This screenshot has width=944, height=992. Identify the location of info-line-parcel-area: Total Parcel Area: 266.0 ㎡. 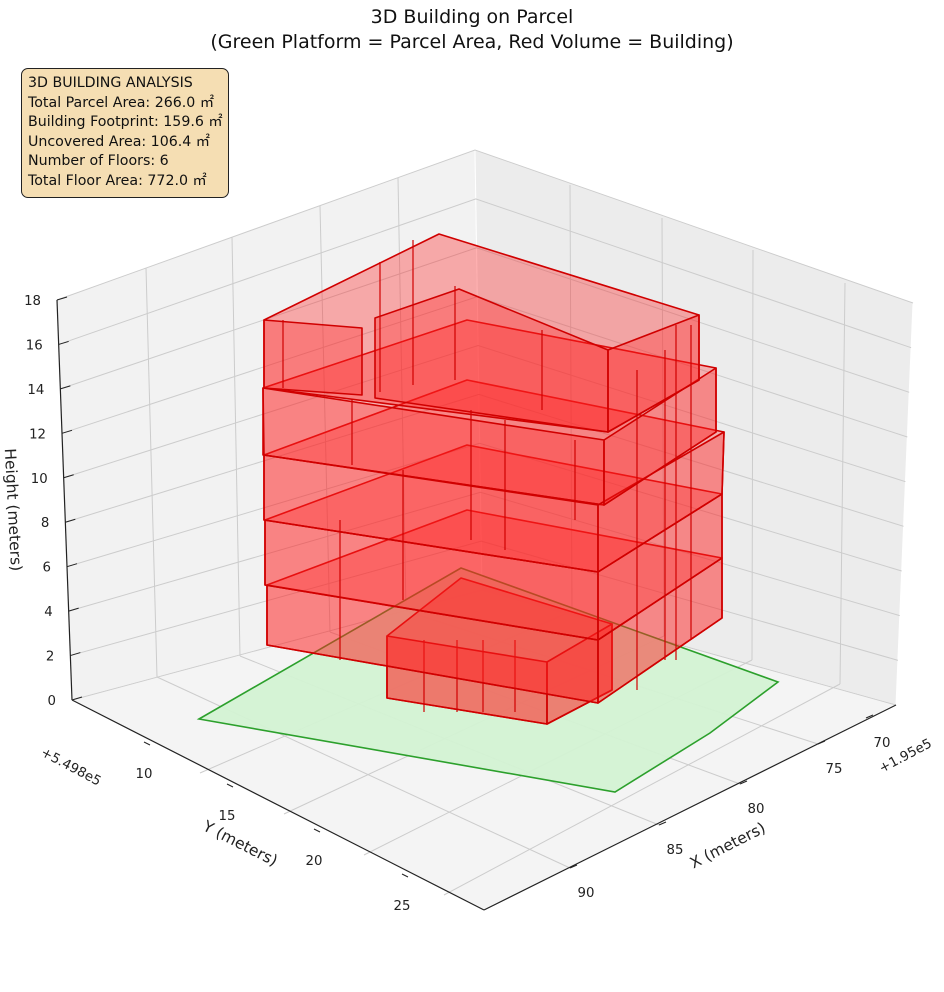
(121, 102).